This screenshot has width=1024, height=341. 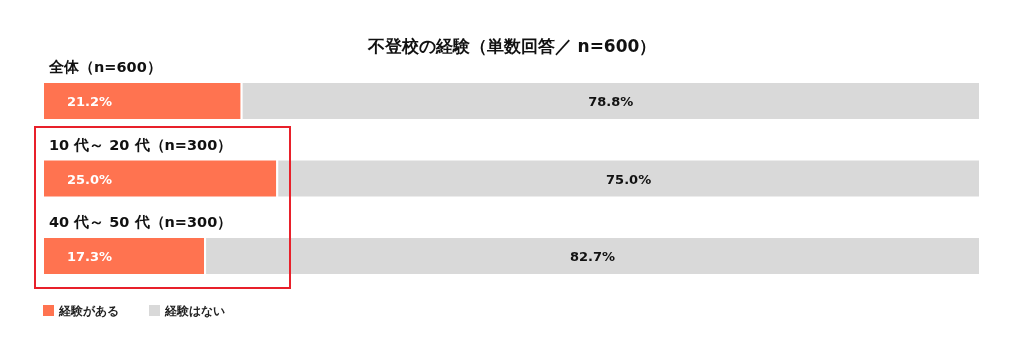 I want to click on data-label: 17.3%, so click(x=90, y=256).